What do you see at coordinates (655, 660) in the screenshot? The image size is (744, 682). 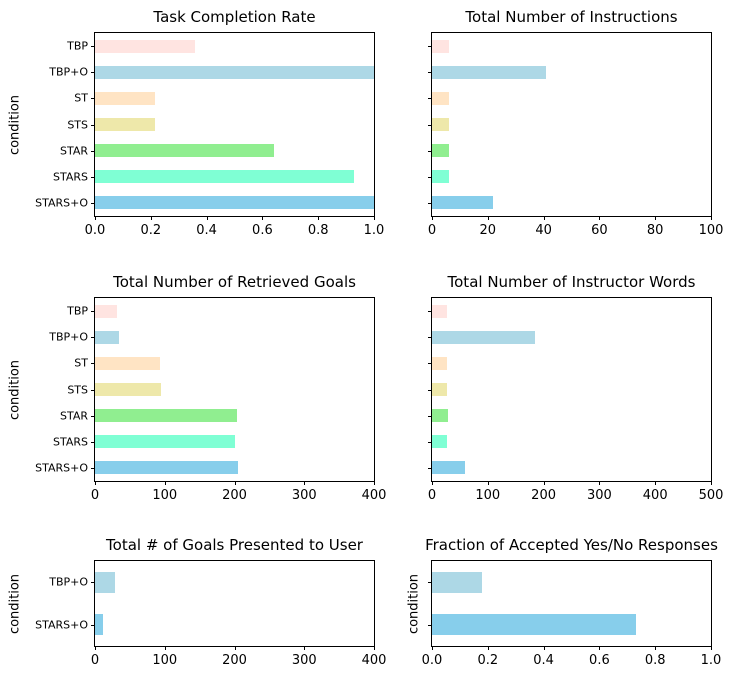 I see `x-tick-label: 0.8` at bounding box center [655, 660].